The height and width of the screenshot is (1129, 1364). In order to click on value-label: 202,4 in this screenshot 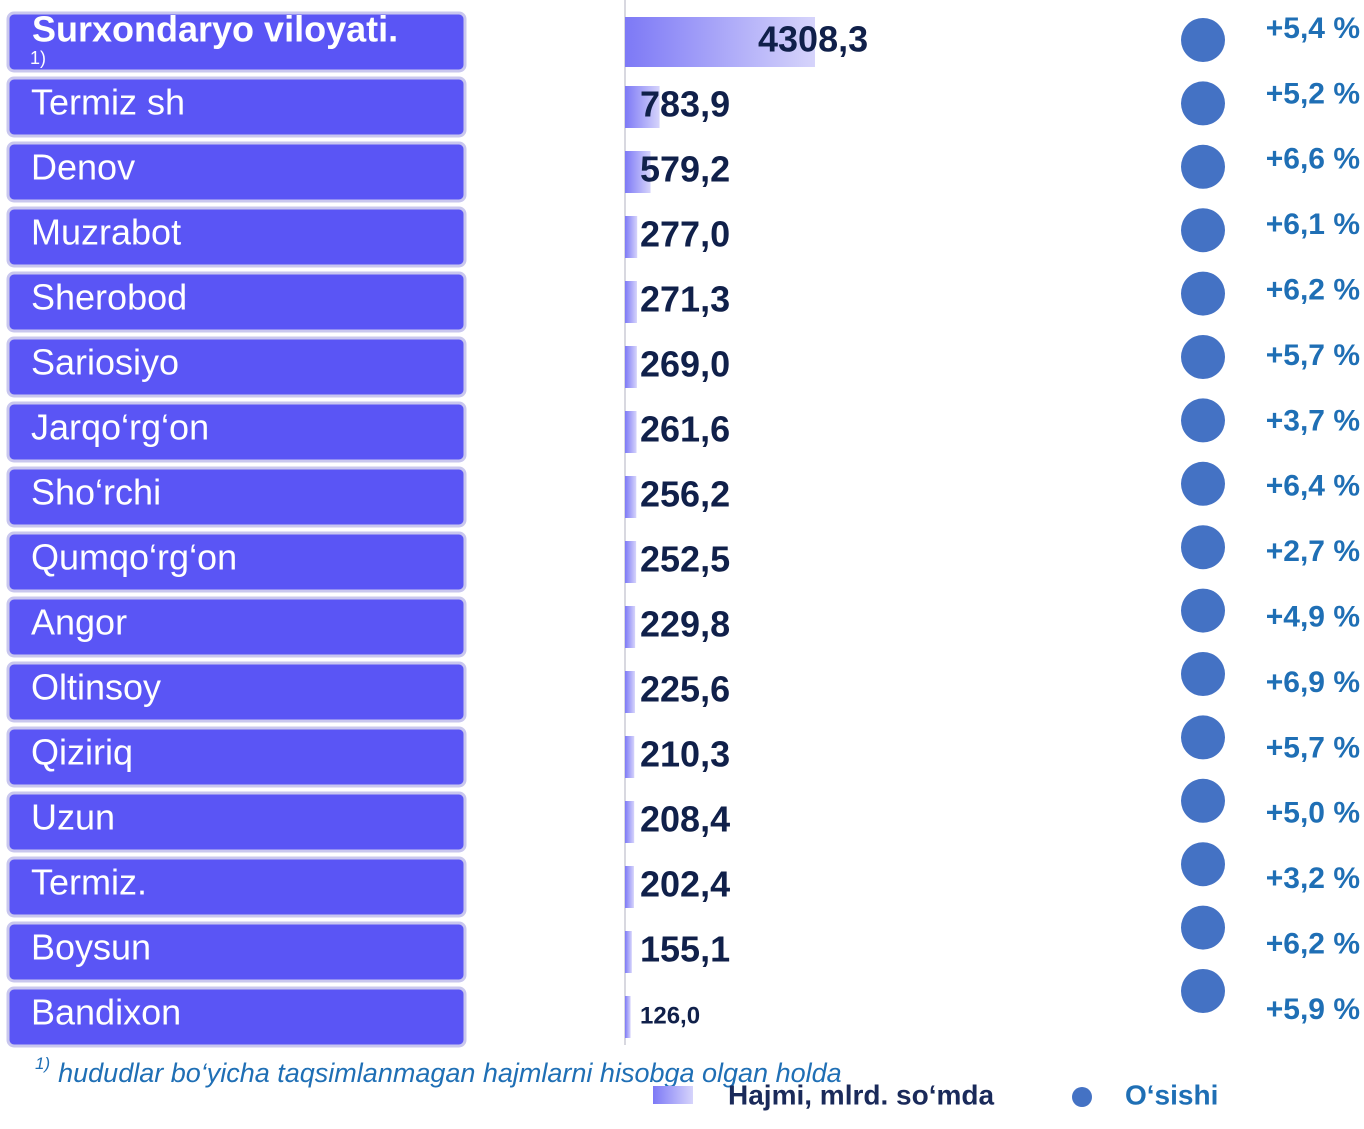, I will do `click(685, 884)`.